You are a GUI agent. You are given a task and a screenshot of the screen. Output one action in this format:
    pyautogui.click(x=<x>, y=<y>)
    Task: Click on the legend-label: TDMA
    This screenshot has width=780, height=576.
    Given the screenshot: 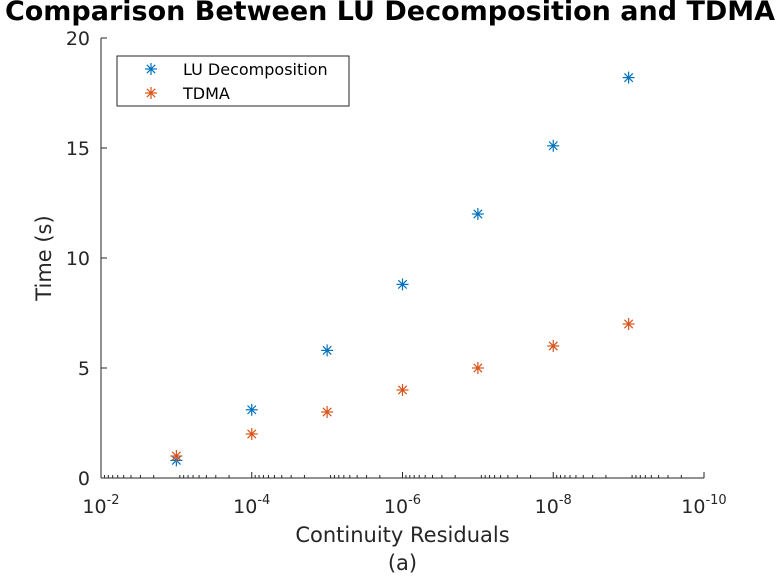 What is the action you would take?
    pyautogui.click(x=206, y=93)
    